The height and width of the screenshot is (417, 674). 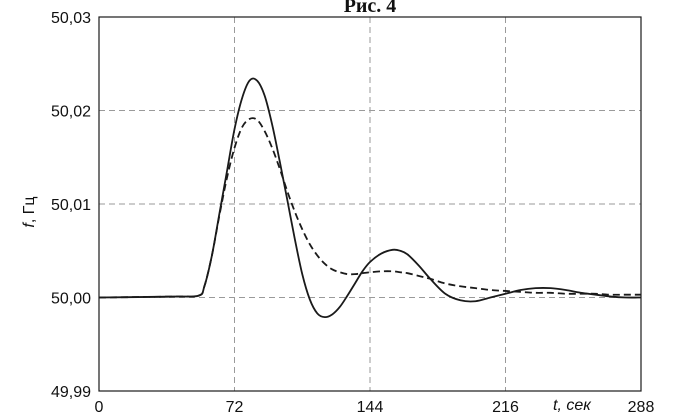 What do you see at coordinates (505, 407) in the screenshot?
I see `x-tick-label: 216` at bounding box center [505, 407].